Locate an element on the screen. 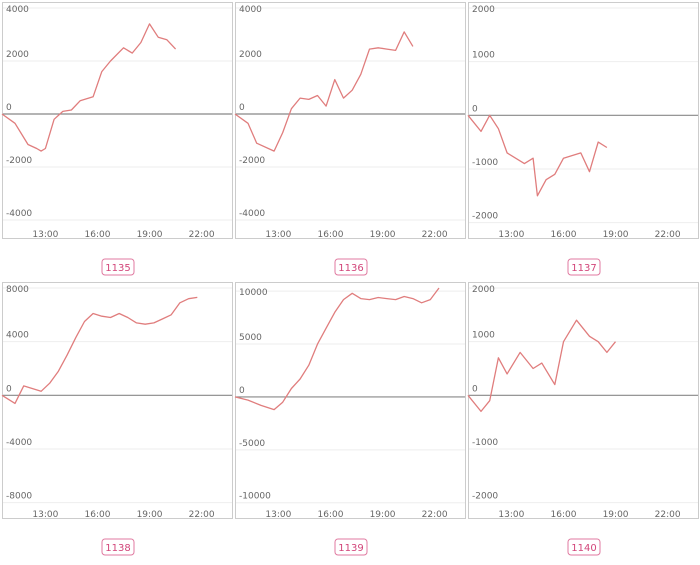 This screenshot has height=565, width=700. chart-panel-1136: 4000 2000 0 -2000 -4000 13:00 16:00 19:00 22:00 is located at coordinates (350, 121).